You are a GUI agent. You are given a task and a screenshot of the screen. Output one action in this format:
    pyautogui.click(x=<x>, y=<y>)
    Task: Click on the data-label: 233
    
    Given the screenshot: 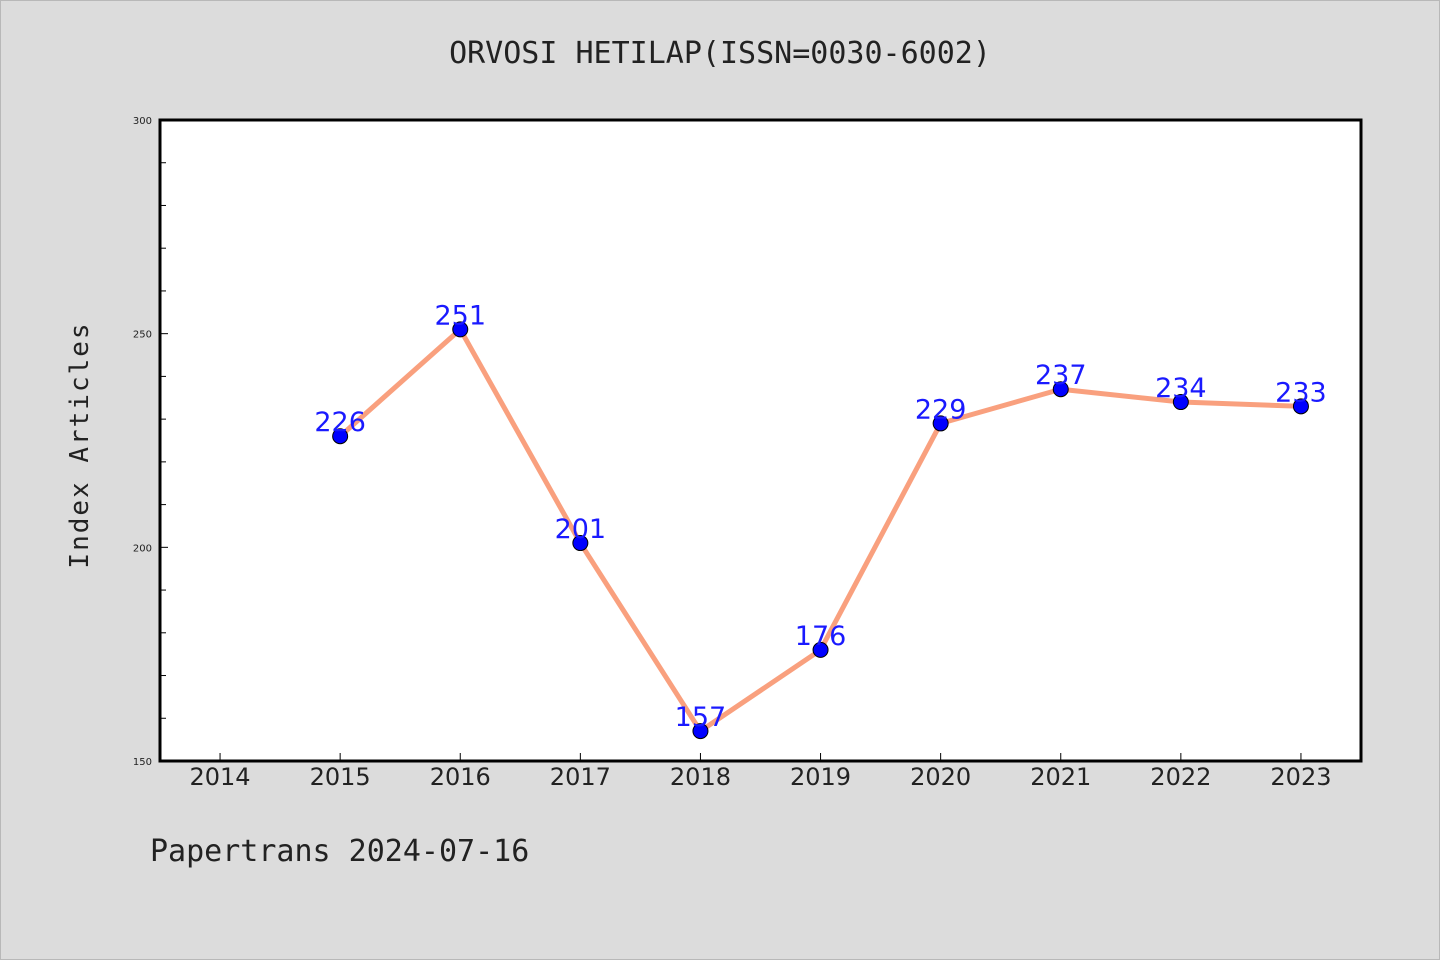 What is the action you would take?
    pyautogui.click(x=1301, y=392)
    